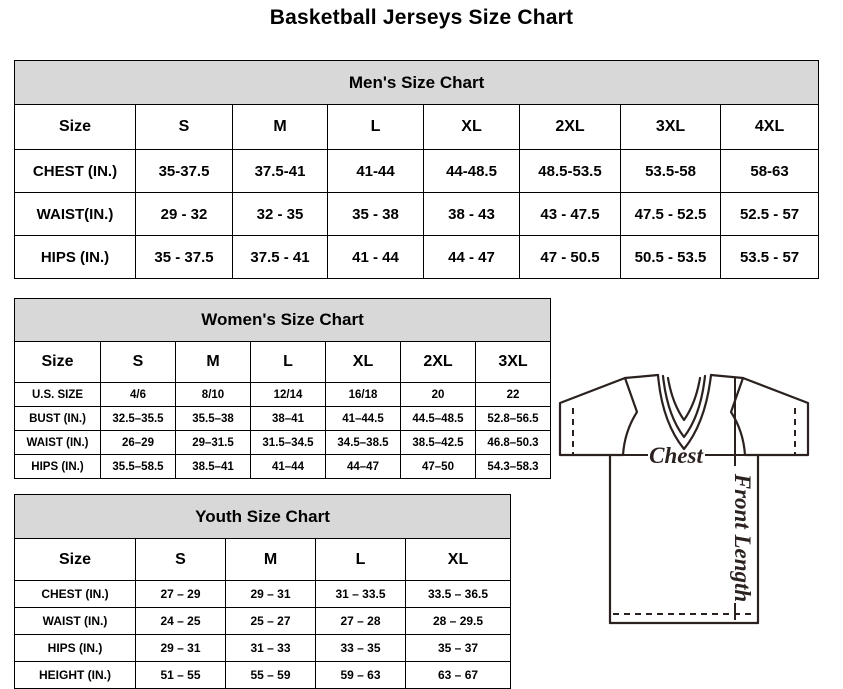 The width and height of the screenshot is (843, 689). What do you see at coordinates (288, 466) in the screenshot?
I see `womens-cell-hips-l: 41–44` at bounding box center [288, 466].